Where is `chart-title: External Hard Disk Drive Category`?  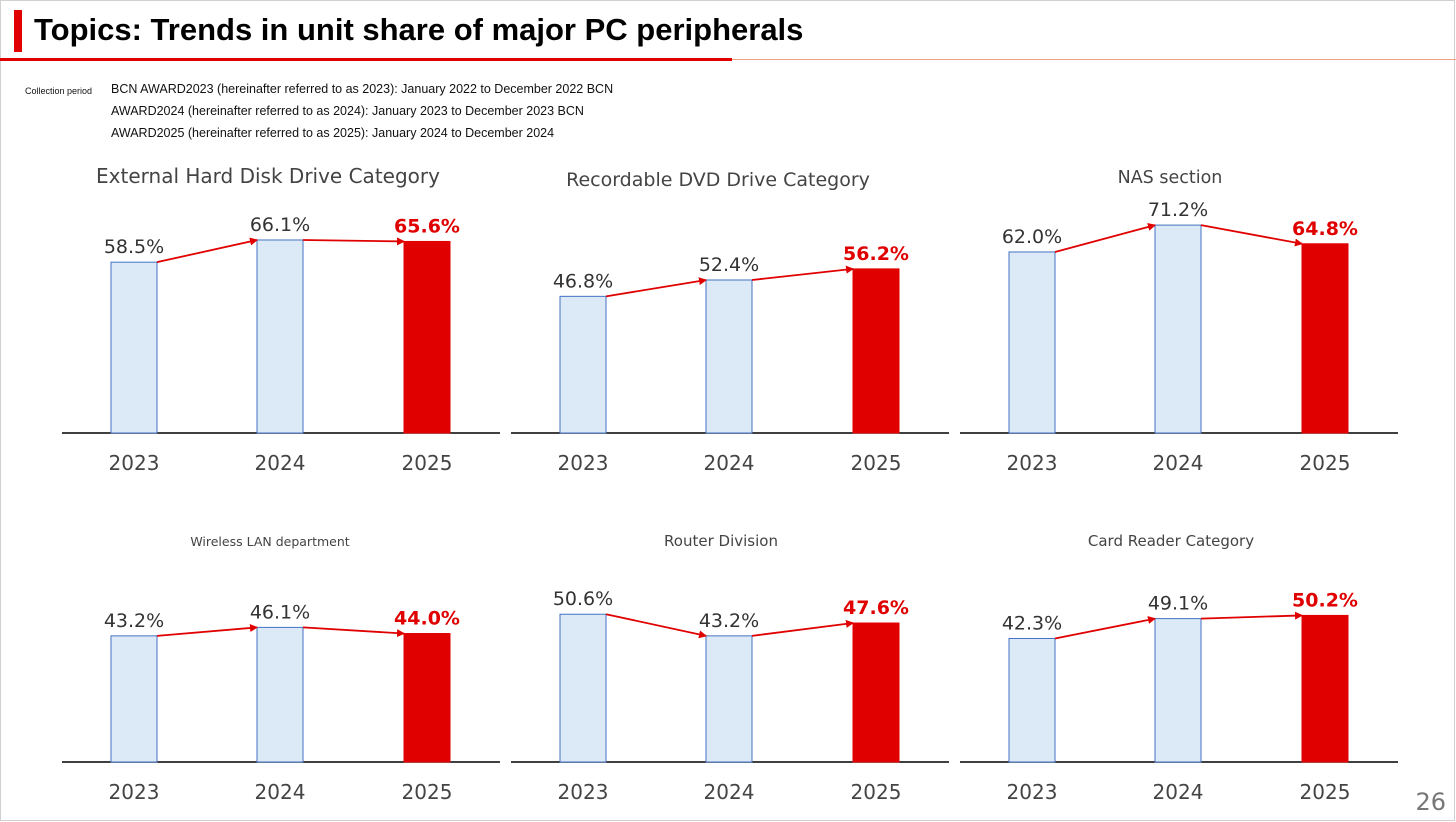 chart-title: External Hard Disk Drive Category is located at coordinates (268, 176).